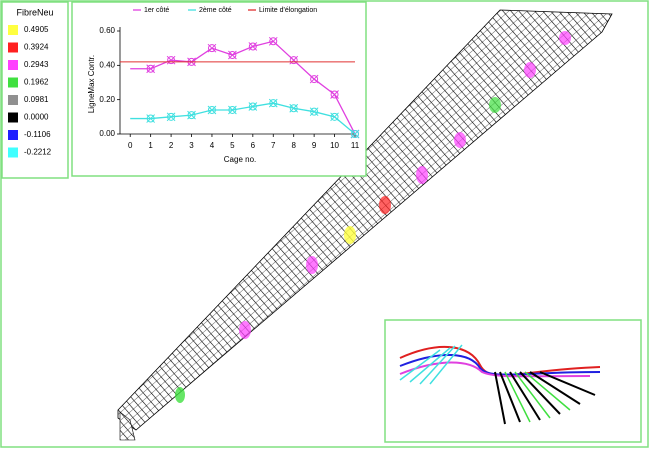  Describe the element at coordinates (107, 30) in the screenshot. I see `y-tick-label: 0.60` at that location.